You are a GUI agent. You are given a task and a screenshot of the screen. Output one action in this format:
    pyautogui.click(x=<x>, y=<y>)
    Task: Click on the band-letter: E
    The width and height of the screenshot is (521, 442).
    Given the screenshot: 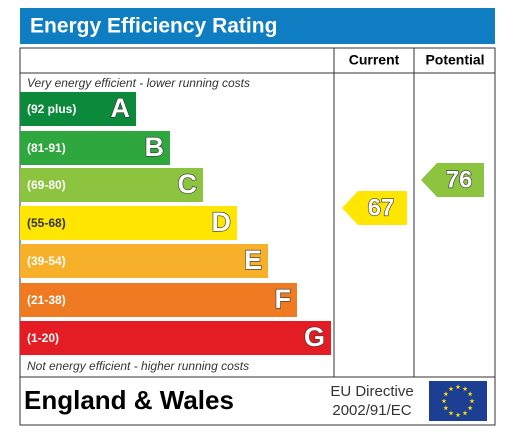 What is the action you would take?
    pyautogui.click(x=253, y=260)
    